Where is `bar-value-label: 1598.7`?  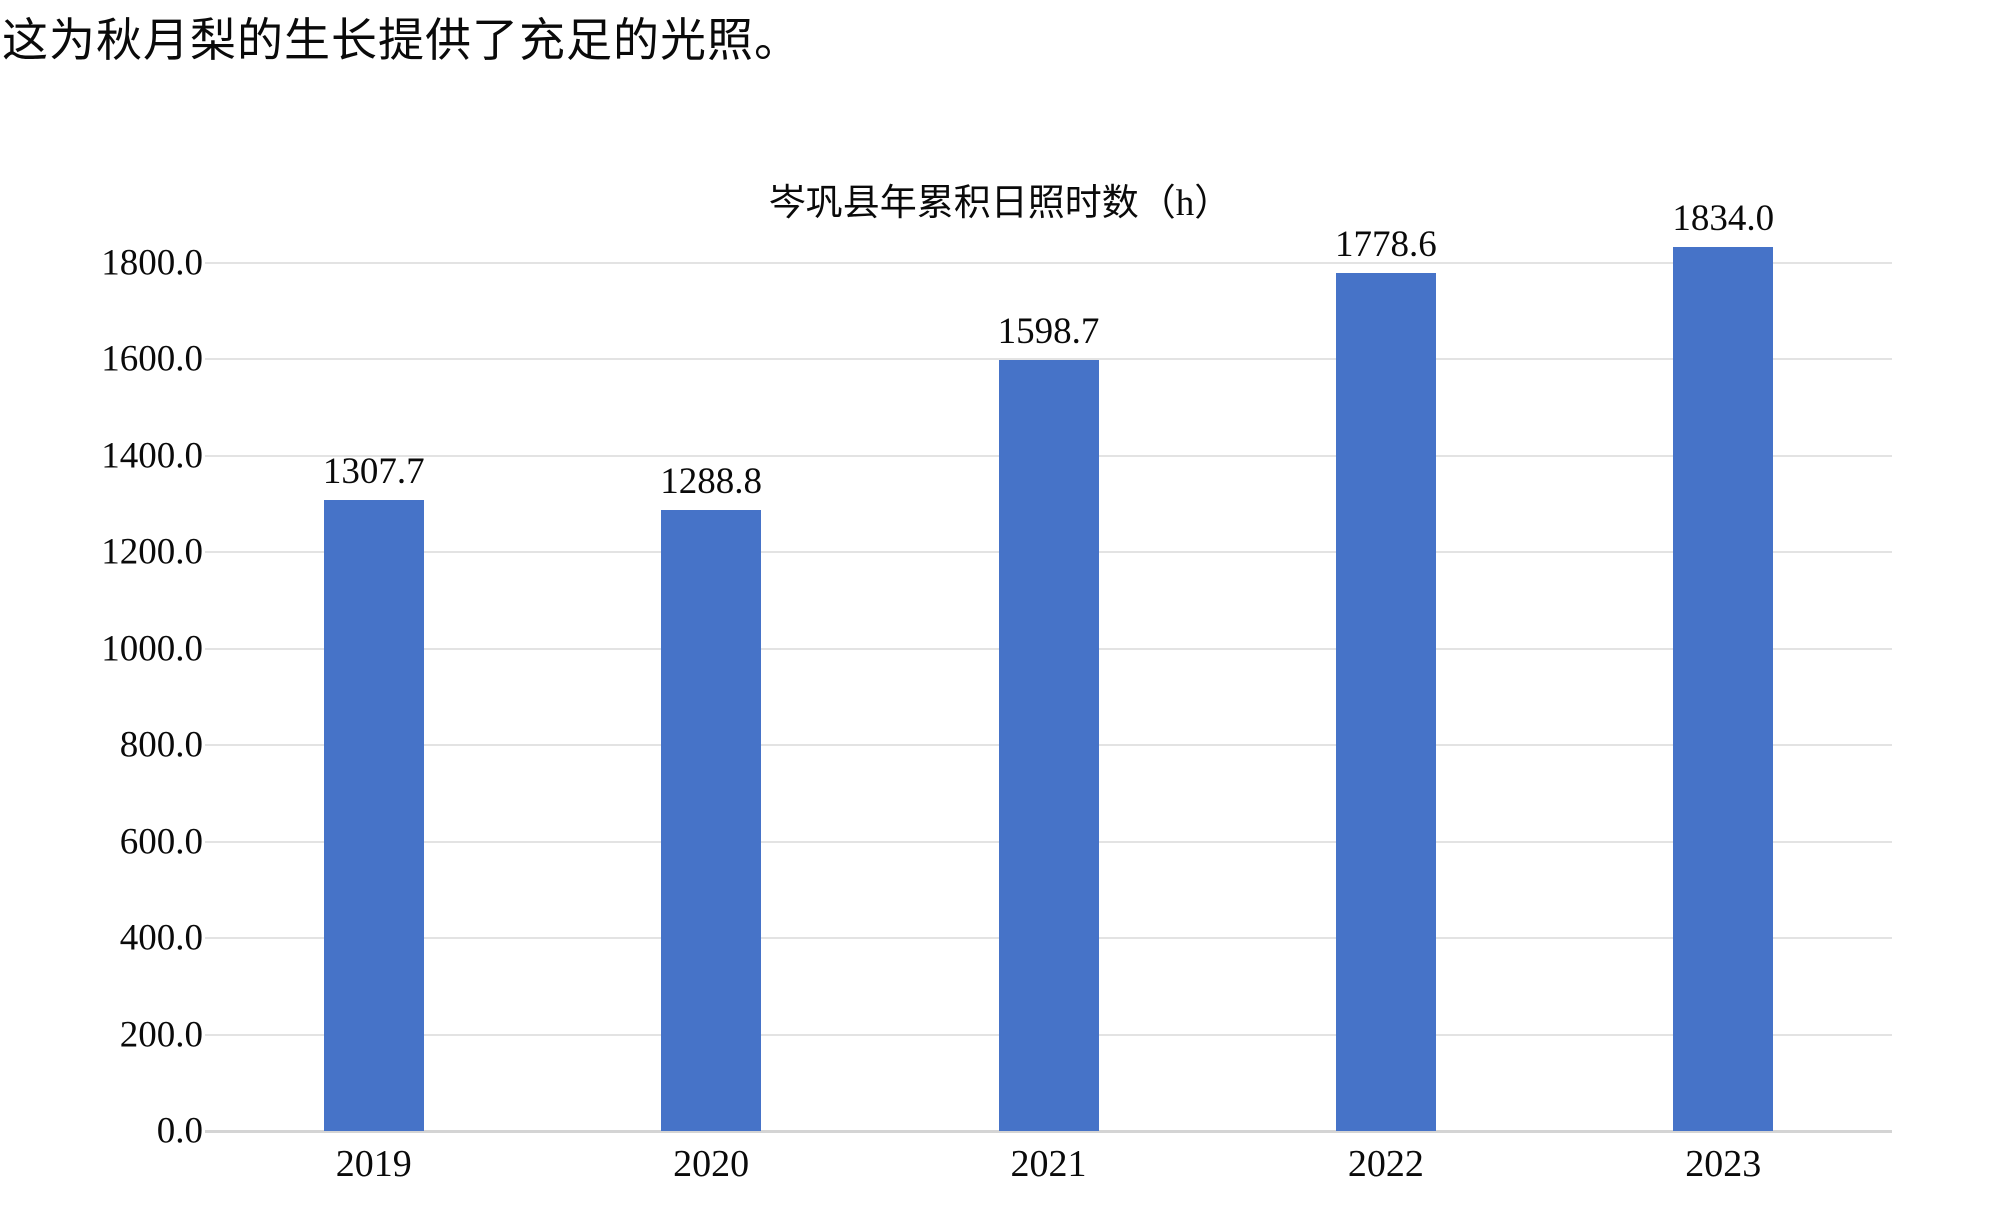 bar-value-label: 1598.7 is located at coordinates (1048, 332).